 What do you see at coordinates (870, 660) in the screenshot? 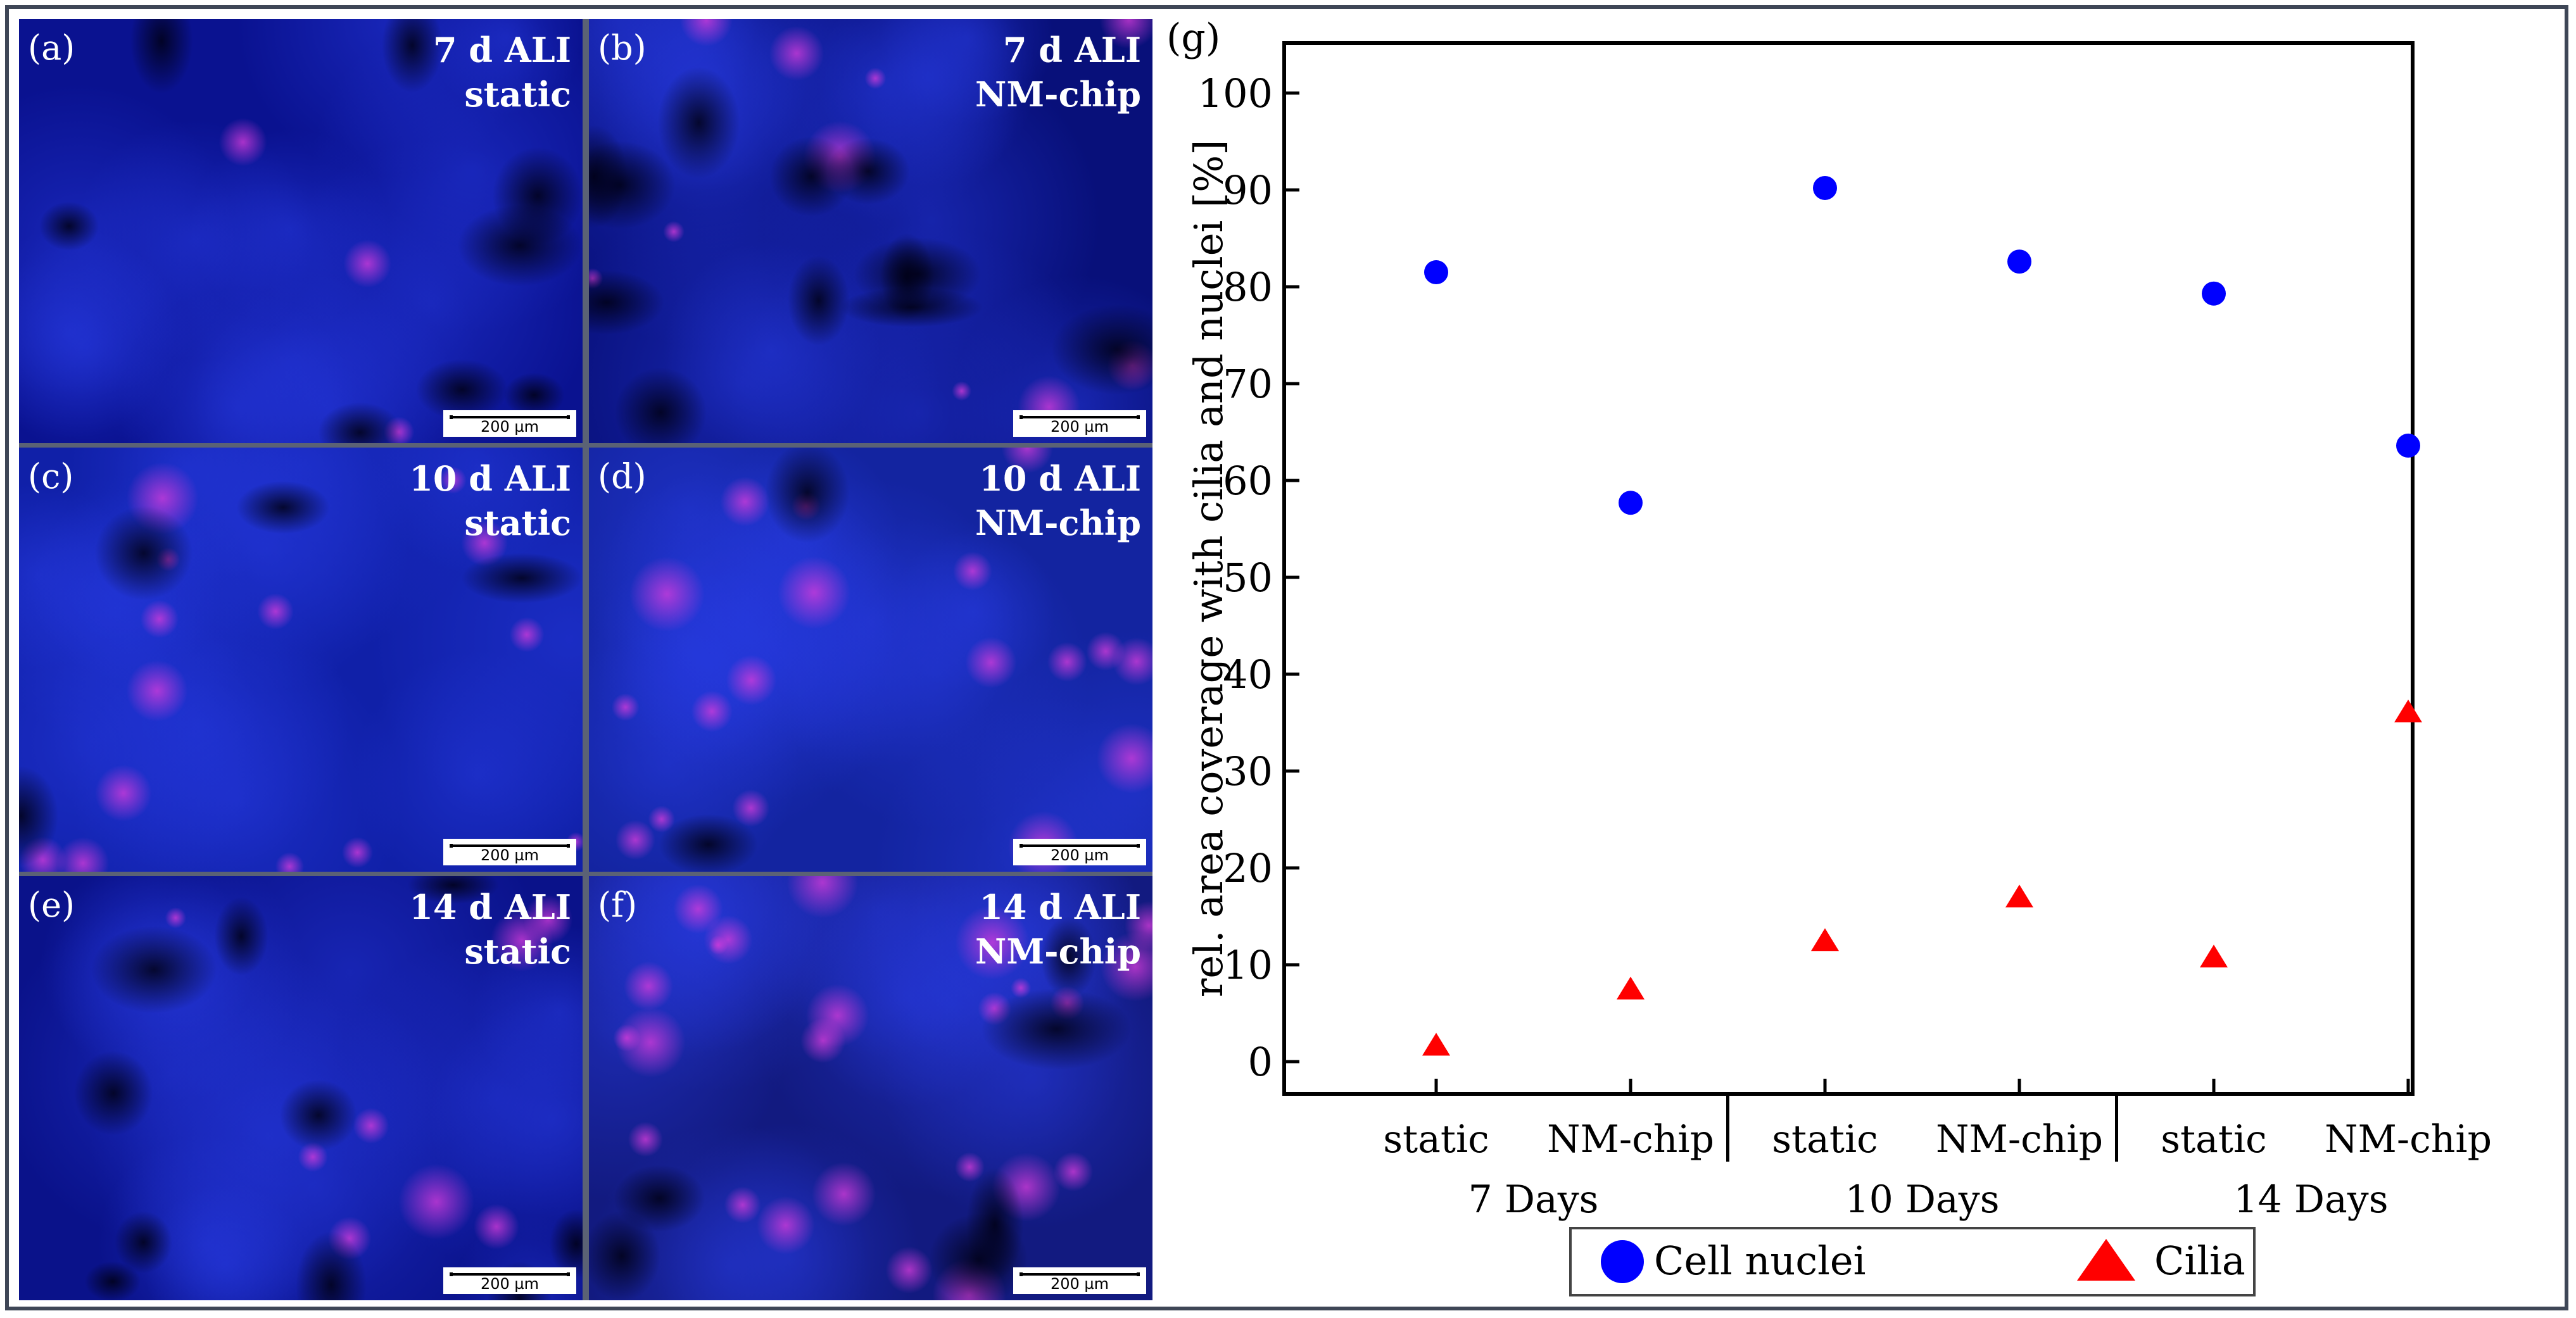
I see `micrograph-d: (d) 10 d ALI NM-chip 200 µm` at bounding box center [870, 660].